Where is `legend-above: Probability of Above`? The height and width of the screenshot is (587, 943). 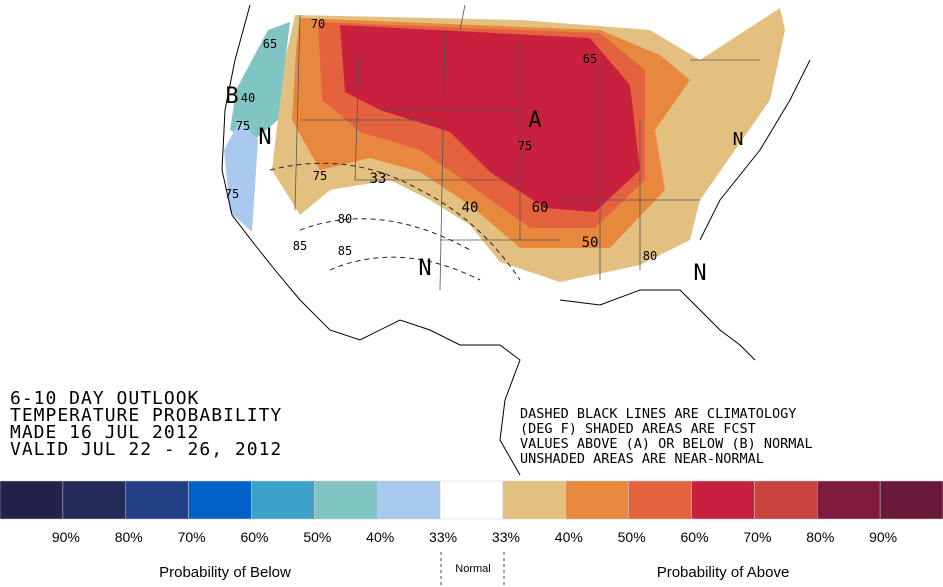
legend-above: Probability of Above is located at coordinates (723, 572).